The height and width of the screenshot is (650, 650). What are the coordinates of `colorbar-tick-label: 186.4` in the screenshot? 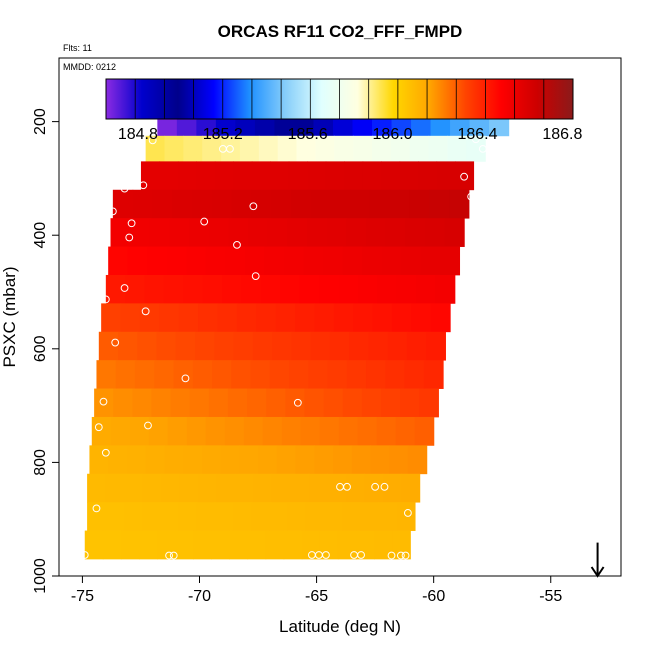 It's located at (477, 134).